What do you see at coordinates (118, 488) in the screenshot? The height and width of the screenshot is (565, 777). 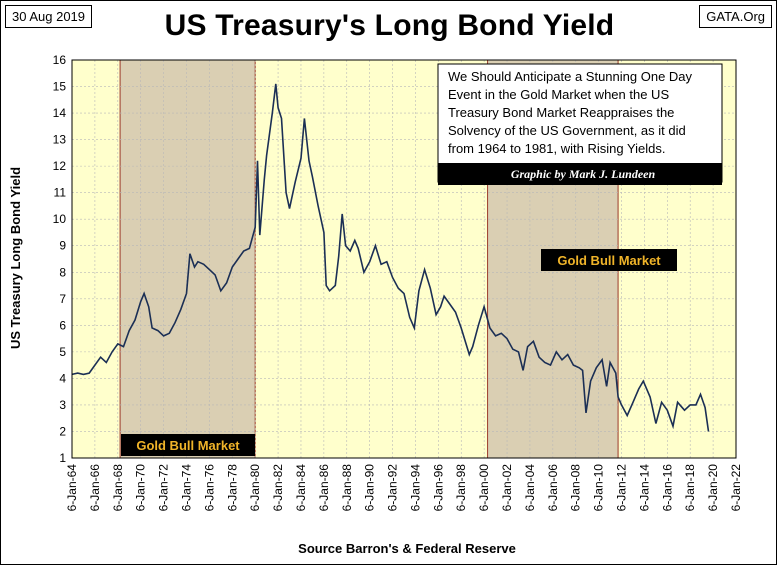 I see `x-tick-label: 6-Jan-68` at bounding box center [118, 488].